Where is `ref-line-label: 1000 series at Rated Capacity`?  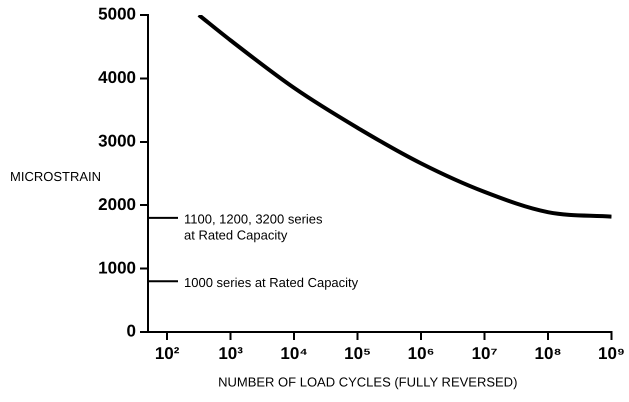 ref-line-label: 1000 series at Rated Capacity is located at coordinates (271, 282).